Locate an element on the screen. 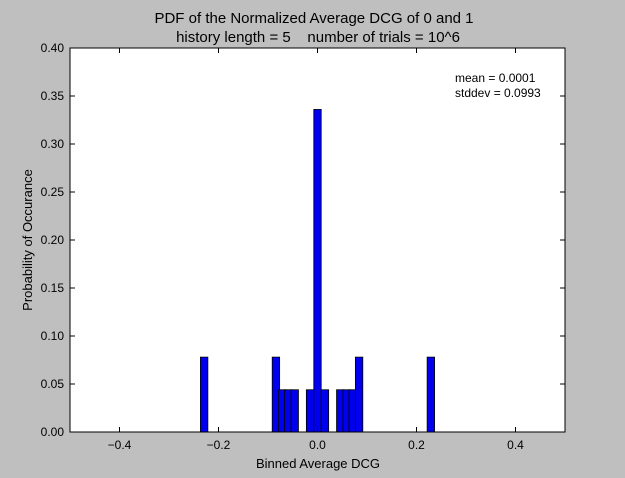 The image size is (625, 478). y-tick-label: 0.20 is located at coordinates (53, 240).